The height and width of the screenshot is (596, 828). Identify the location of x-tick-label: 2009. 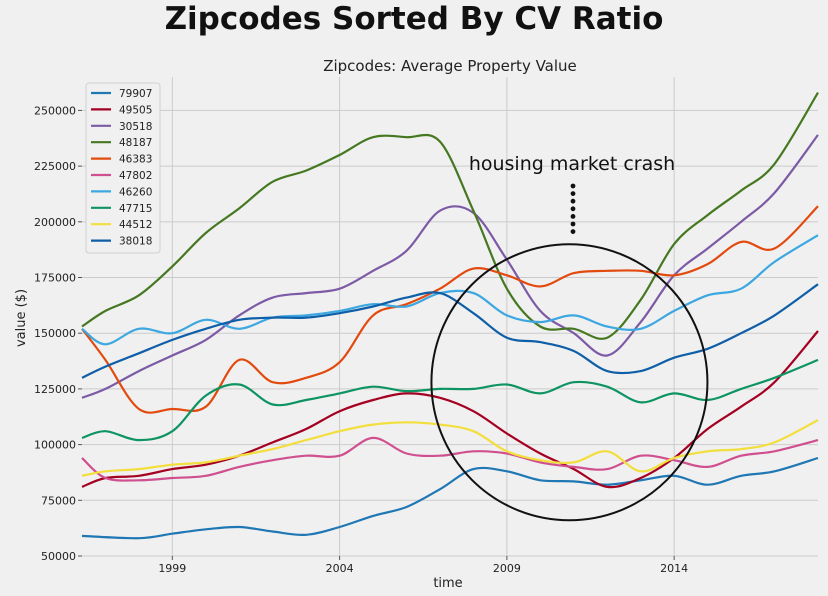
(507, 568).